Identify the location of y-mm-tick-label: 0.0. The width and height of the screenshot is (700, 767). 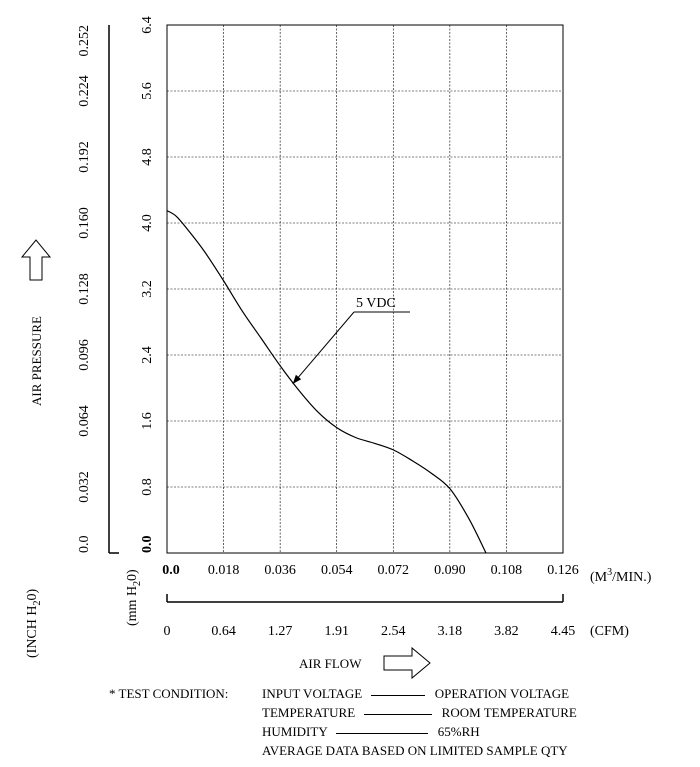
(147, 545).